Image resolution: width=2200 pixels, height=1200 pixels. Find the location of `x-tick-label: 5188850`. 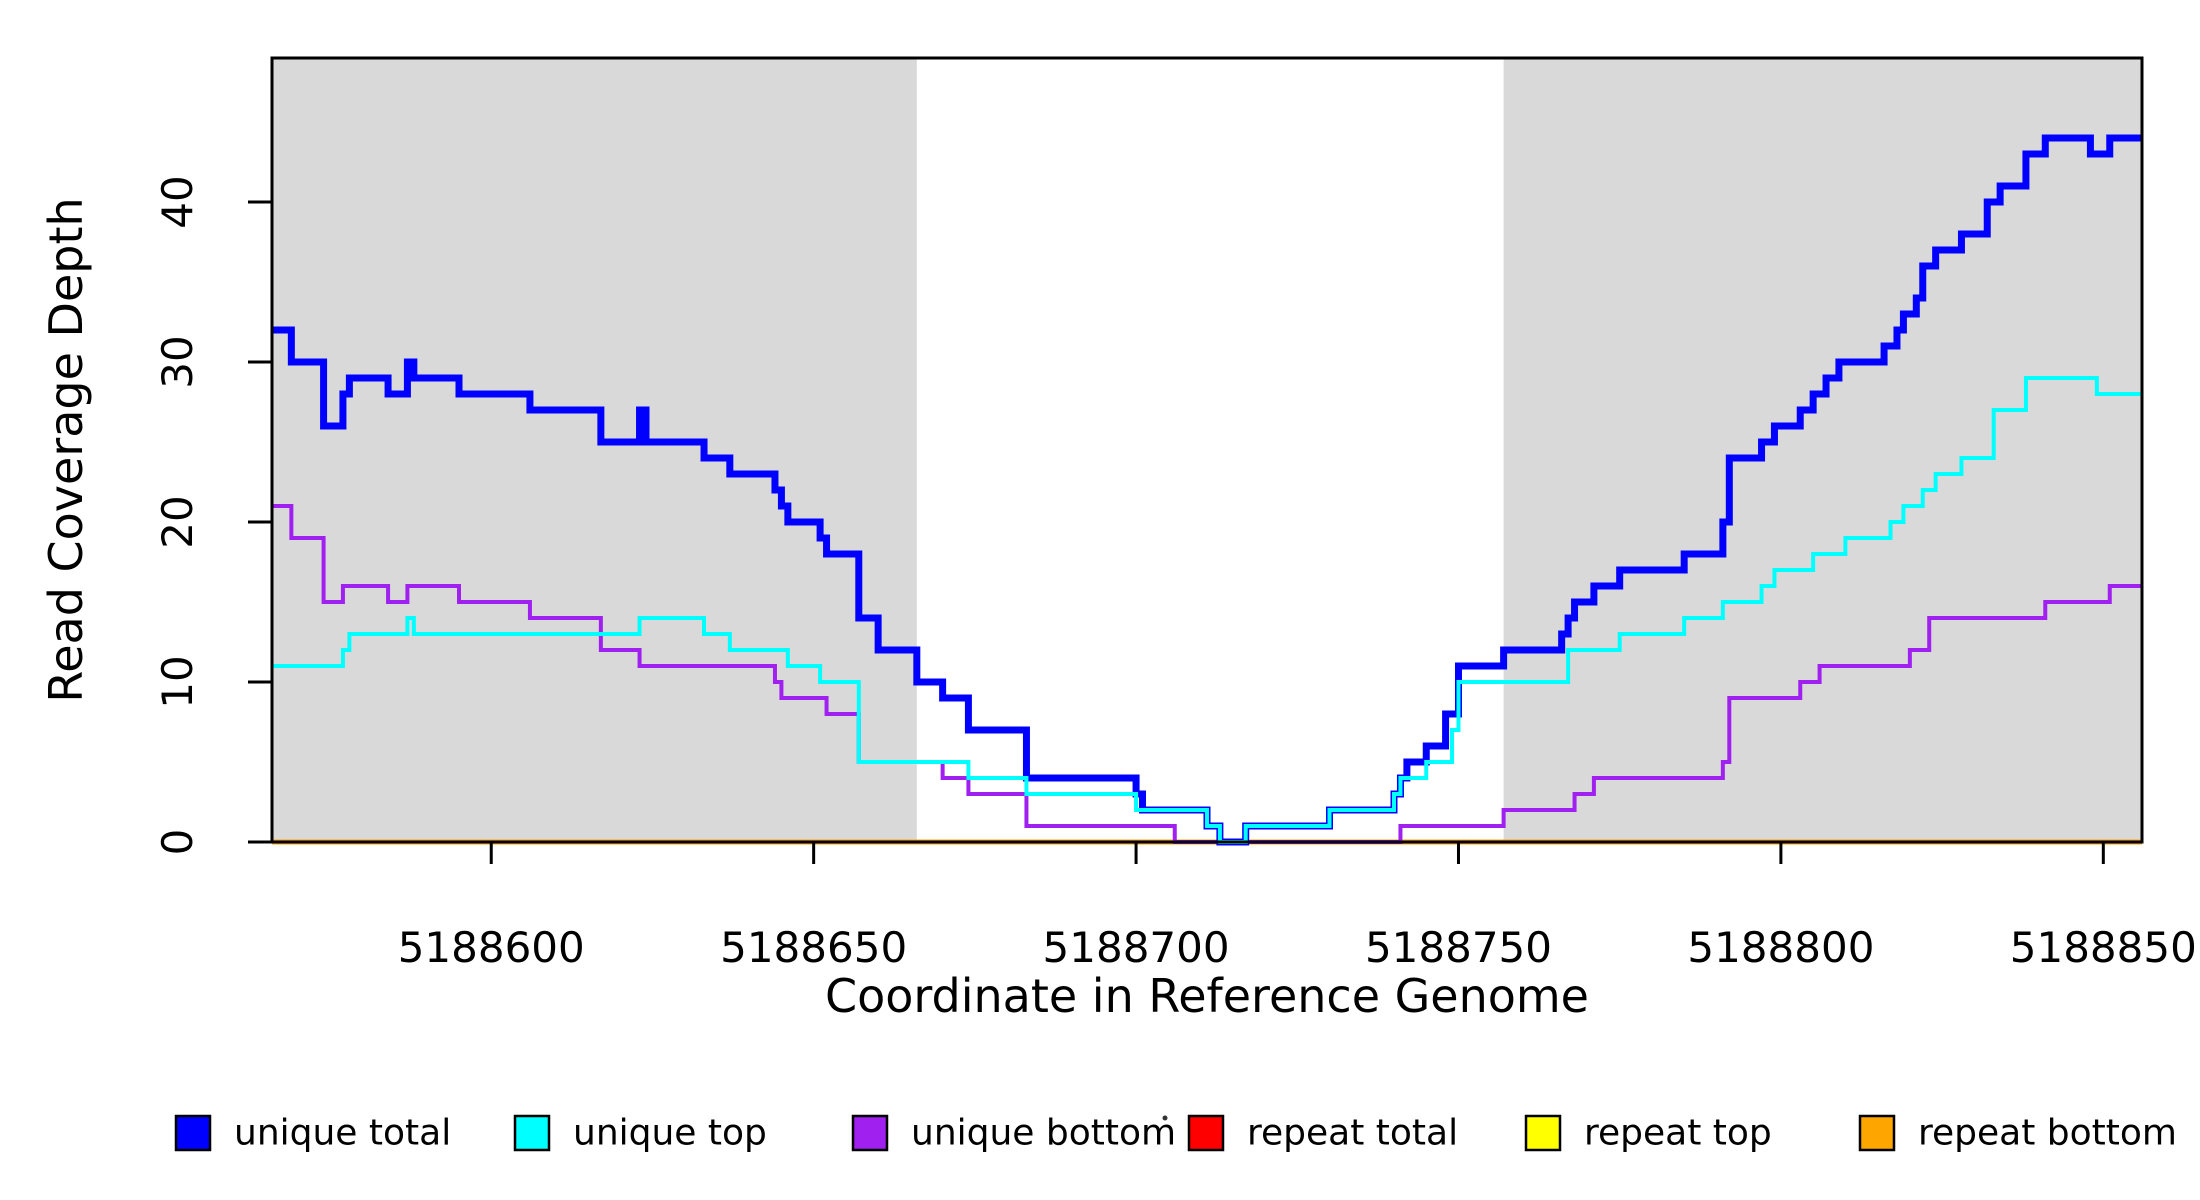

x-tick-label: 5188850 is located at coordinates (2103, 947).